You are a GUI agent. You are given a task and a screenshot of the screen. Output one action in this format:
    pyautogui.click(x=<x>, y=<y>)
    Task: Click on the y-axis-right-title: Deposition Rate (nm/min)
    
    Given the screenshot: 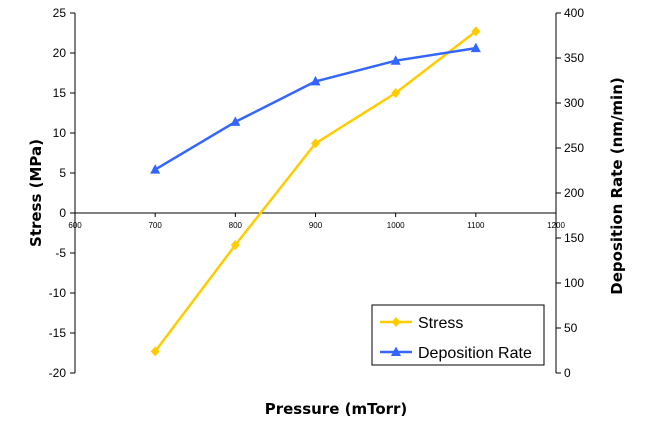 What is the action you would take?
    pyautogui.click(x=617, y=185)
    